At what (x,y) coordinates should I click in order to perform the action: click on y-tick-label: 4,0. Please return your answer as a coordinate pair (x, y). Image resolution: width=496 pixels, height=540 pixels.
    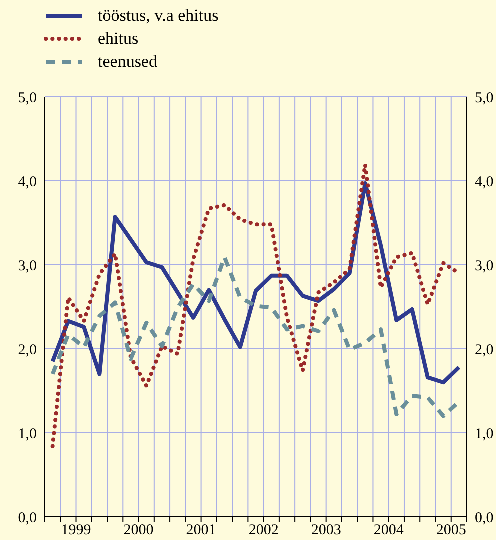
    Looking at the image, I should click on (27, 182).